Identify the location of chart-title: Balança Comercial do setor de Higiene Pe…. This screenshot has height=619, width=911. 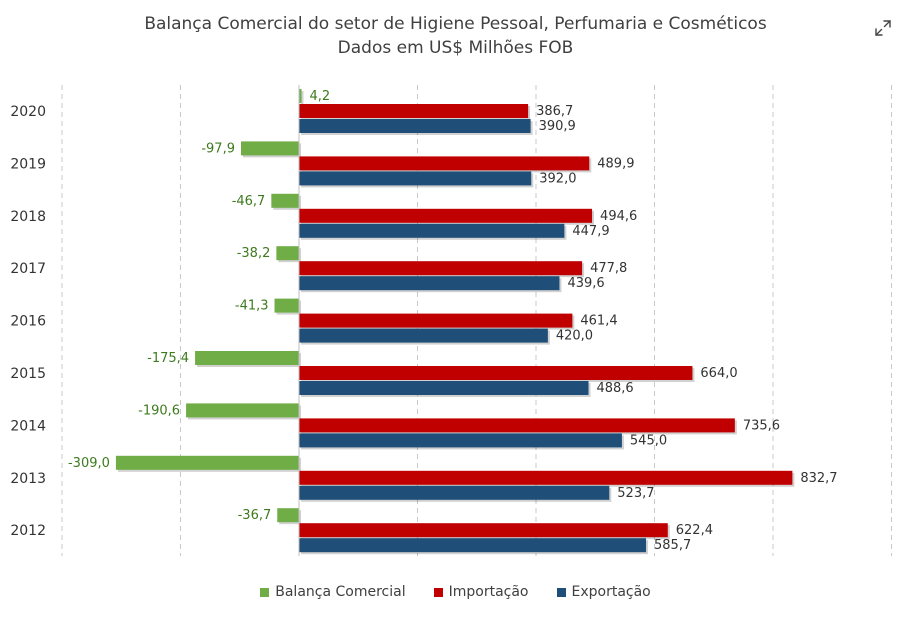
(455, 24).